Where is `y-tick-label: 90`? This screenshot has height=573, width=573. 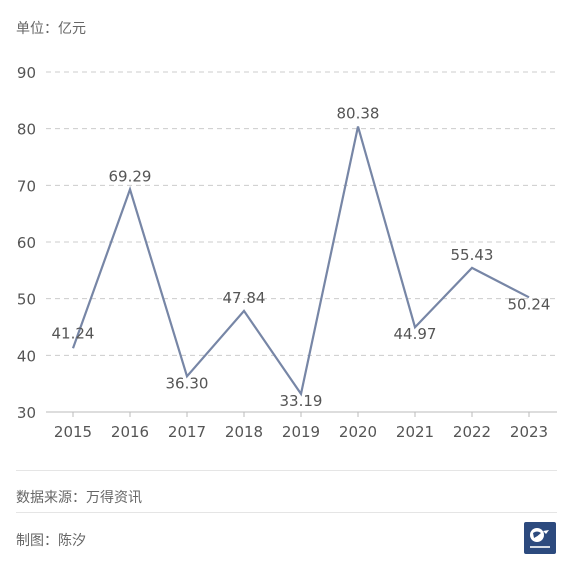 y-tick-label: 90 is located at coordinates (26, 73).